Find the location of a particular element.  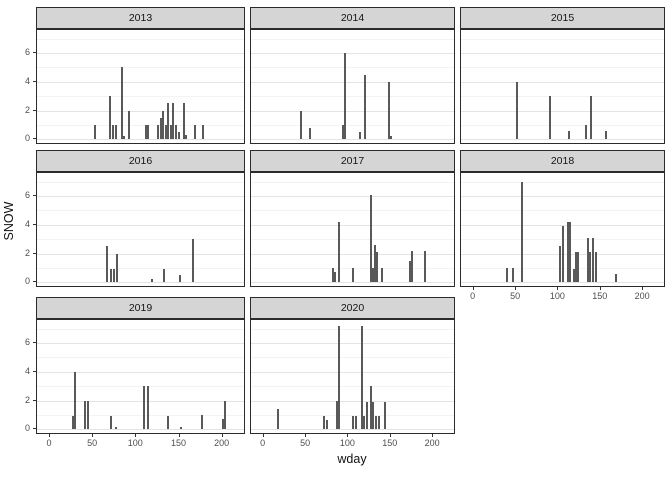

x-tick-label: 50 is located at coordinates (305, 443).